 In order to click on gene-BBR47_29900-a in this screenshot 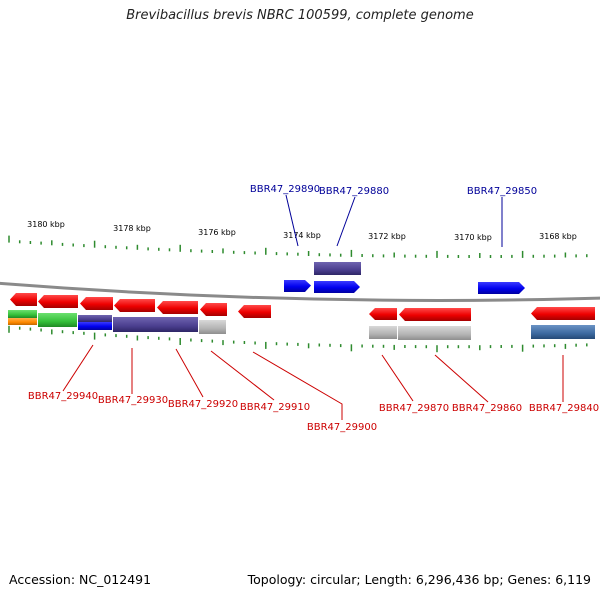, I will do `click(213, 309)`.